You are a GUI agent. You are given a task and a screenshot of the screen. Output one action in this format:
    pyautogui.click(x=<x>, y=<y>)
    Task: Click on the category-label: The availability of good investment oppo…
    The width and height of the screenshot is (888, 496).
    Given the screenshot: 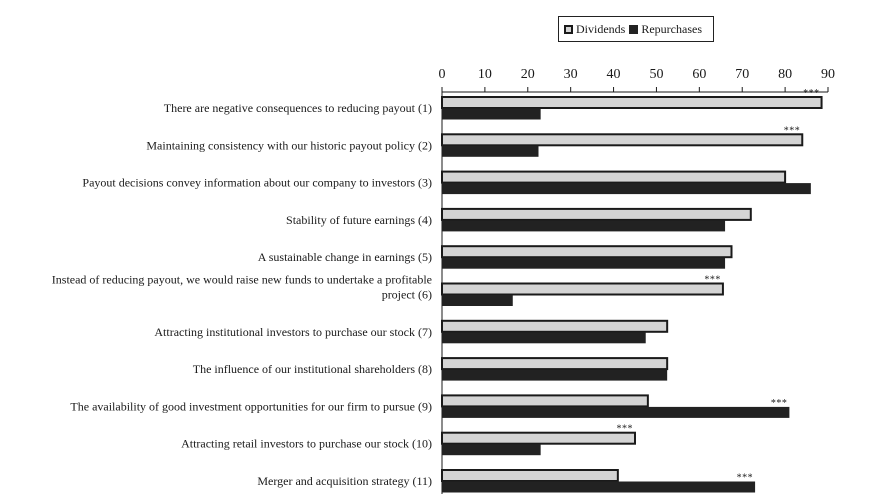 What is the action you would take?
    pyautogui.click(x=251, y=406)
    